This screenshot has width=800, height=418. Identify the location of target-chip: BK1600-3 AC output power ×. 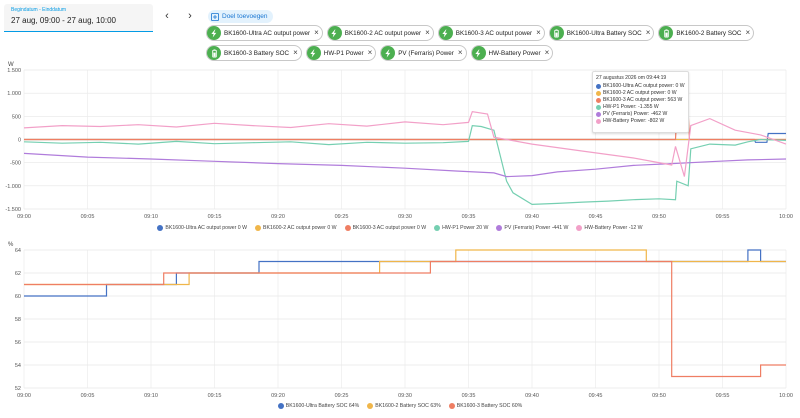
(491, 33).